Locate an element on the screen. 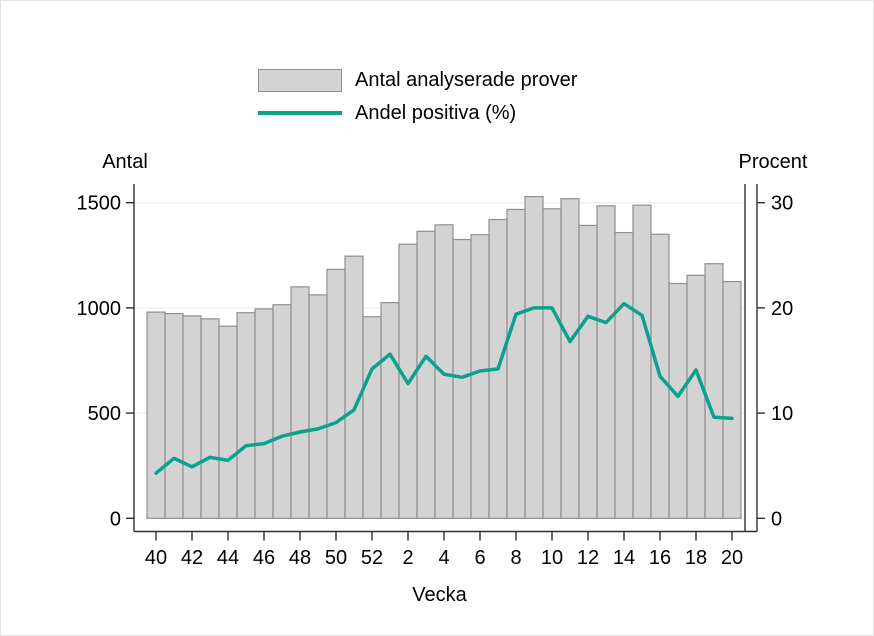  bar-swatch-icon is located at coordinates (300, 80).